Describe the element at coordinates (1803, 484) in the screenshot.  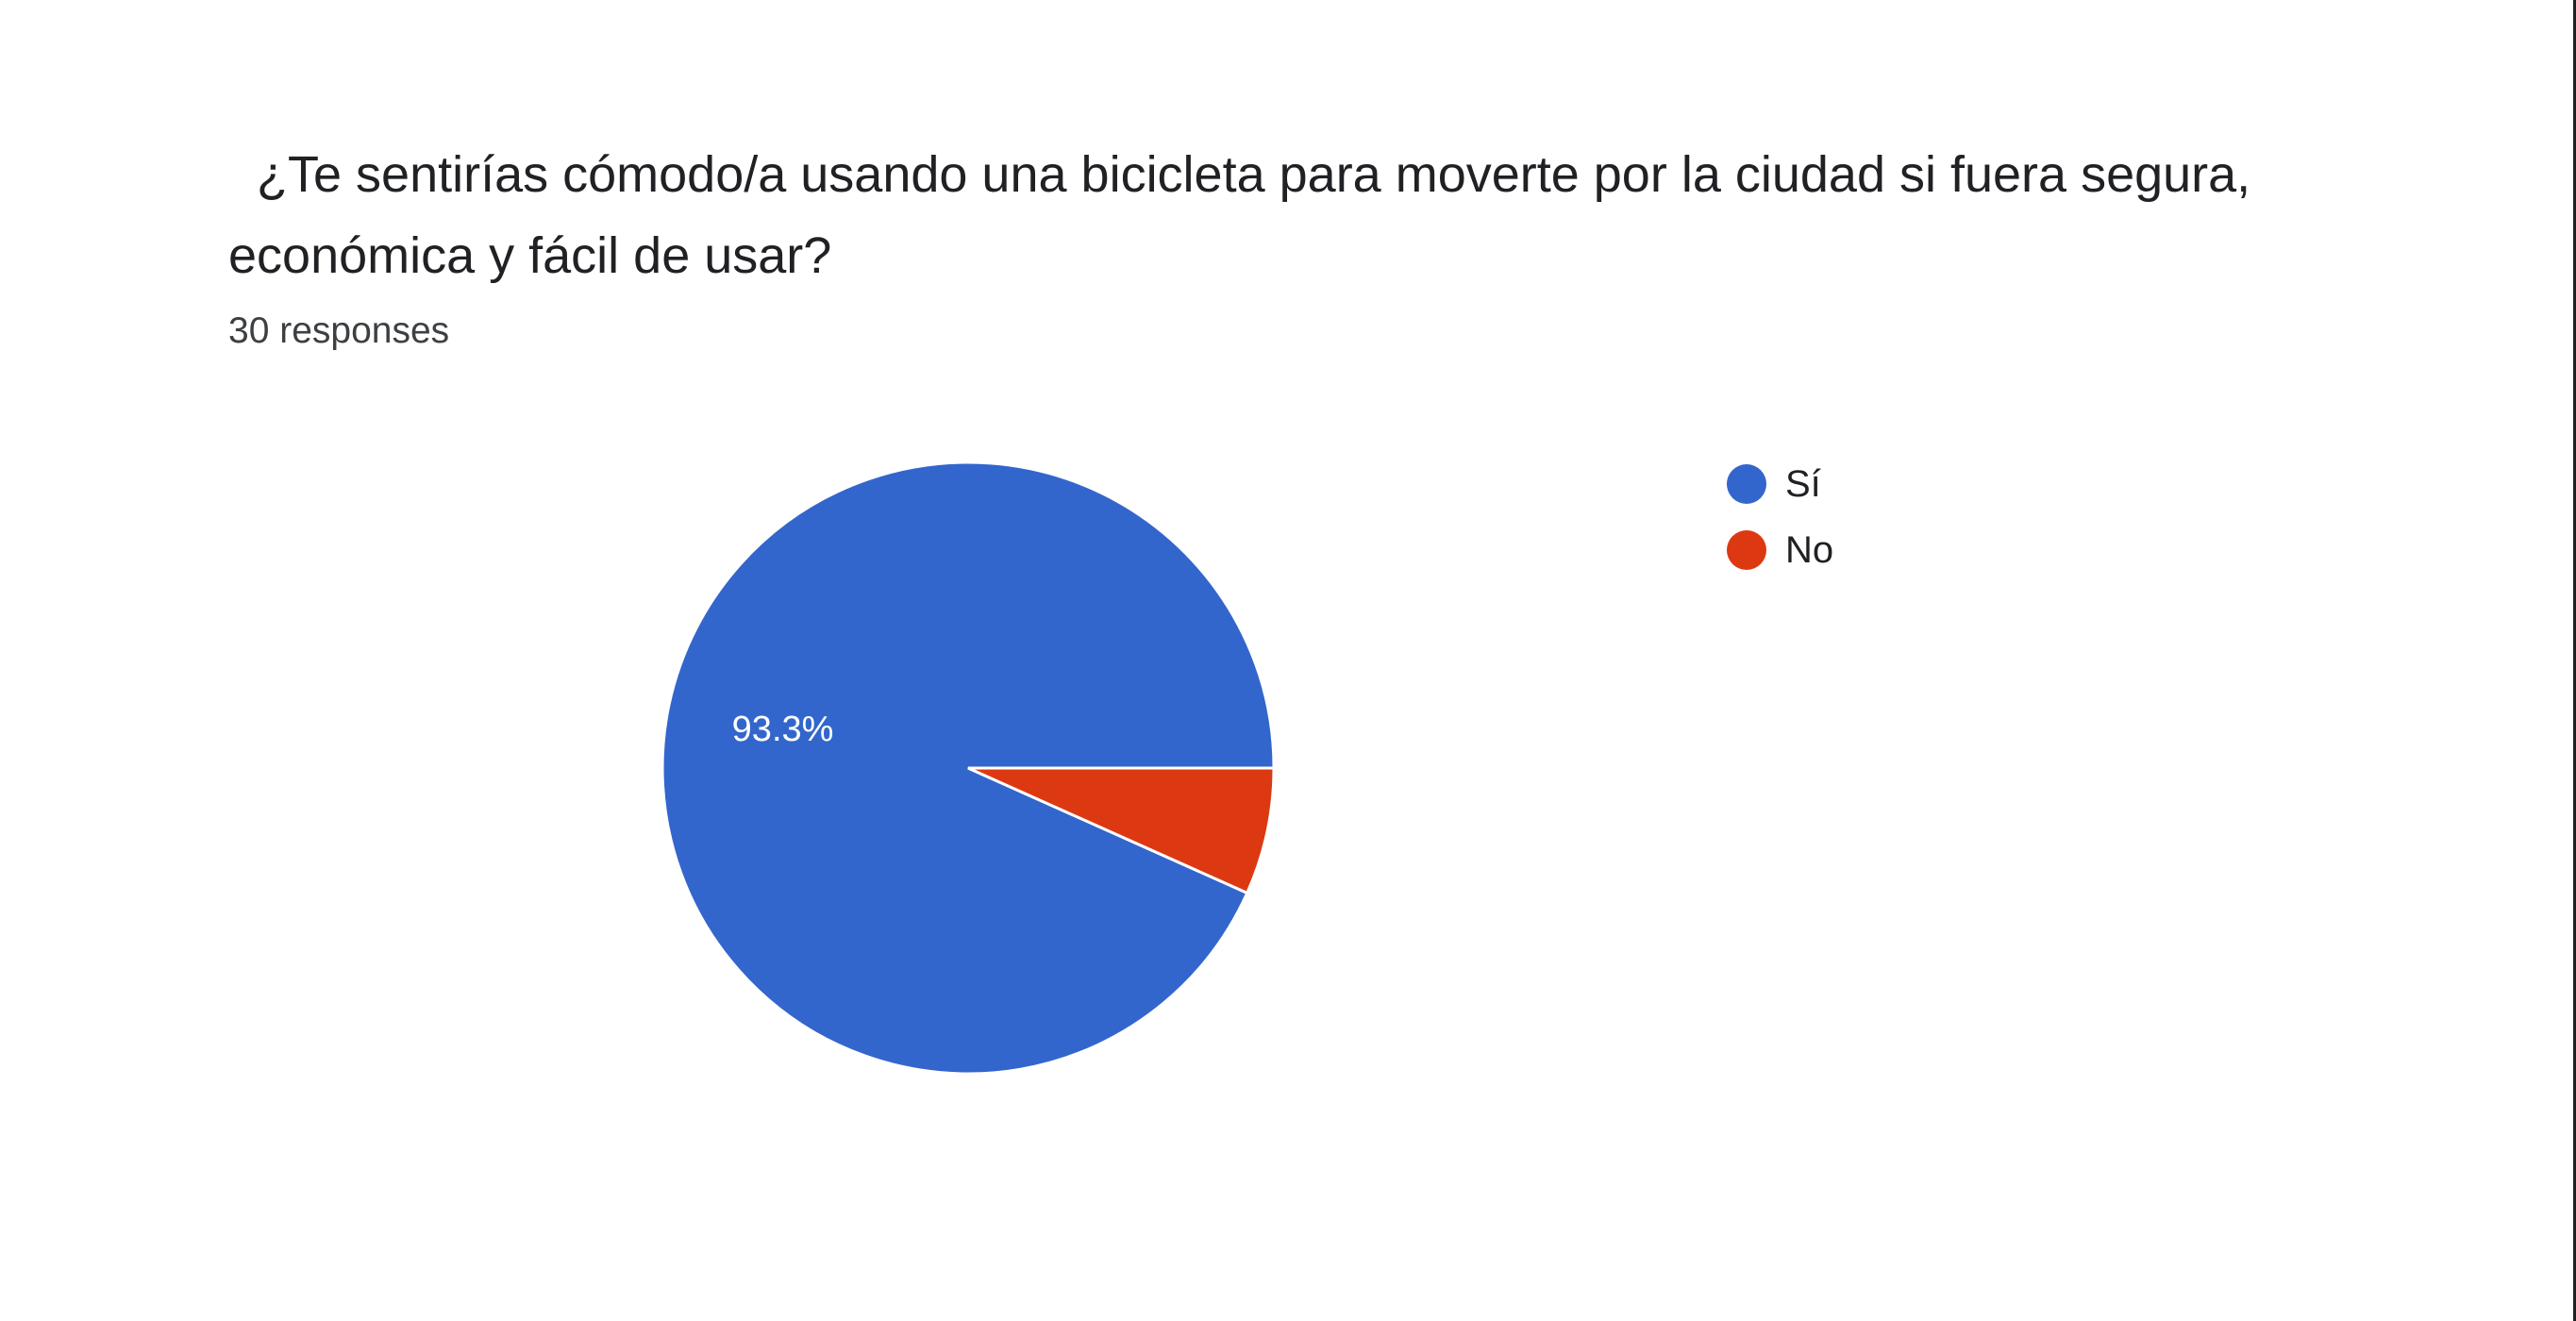
I see `legend-label: Sí` at that location.